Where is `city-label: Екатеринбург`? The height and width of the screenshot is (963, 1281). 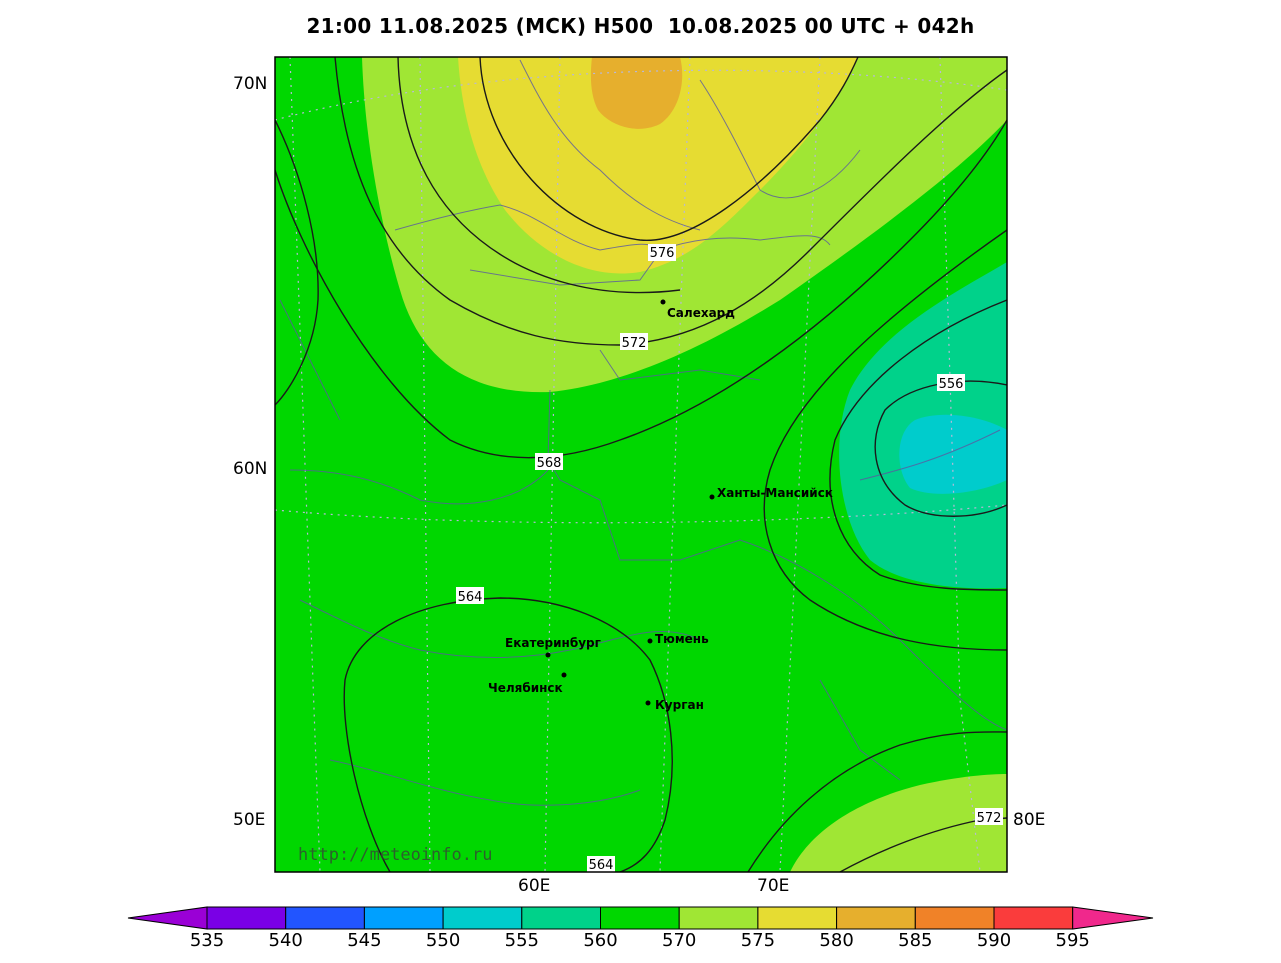
city-label: Екатеринбург is located at coordinates (553, 643).